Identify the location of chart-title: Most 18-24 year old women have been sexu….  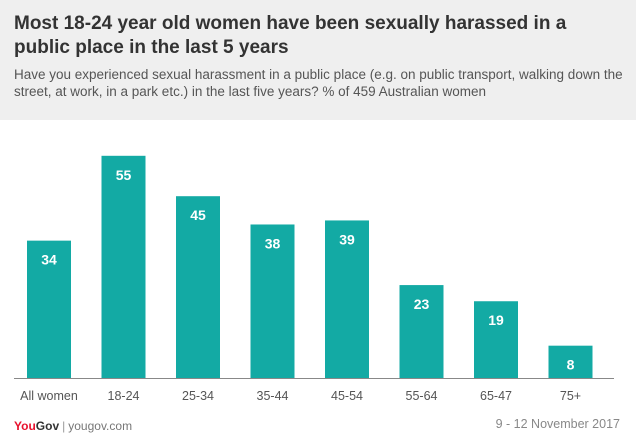
(290, 35).